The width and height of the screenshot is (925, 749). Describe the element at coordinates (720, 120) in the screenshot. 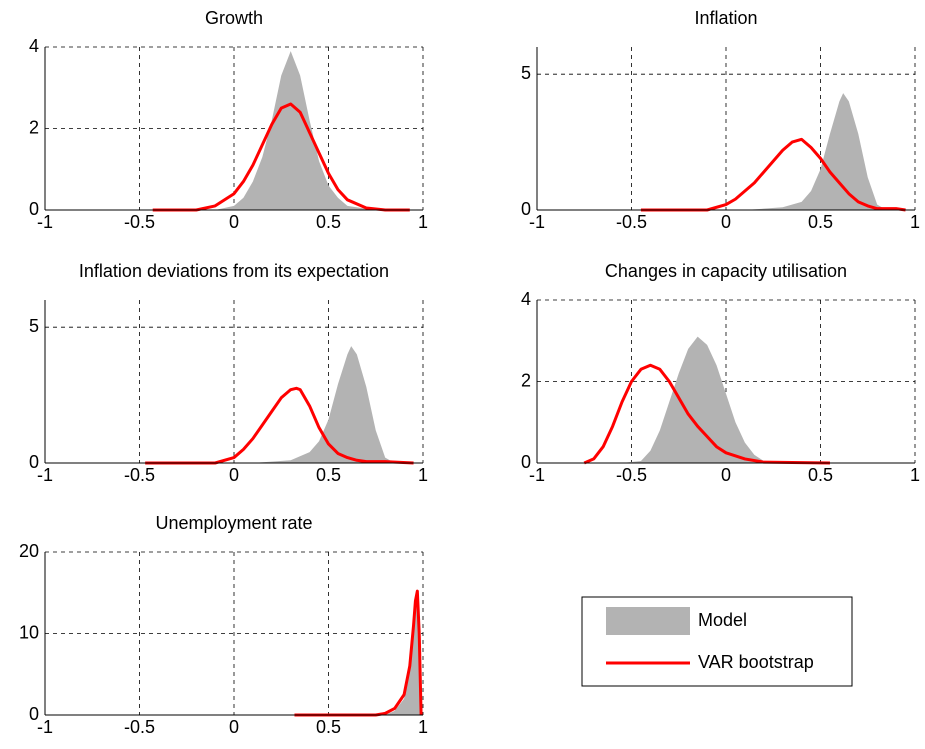

I see `subplot: Inflation -1 -0.5 0 0.5 1 0 5` at that location.